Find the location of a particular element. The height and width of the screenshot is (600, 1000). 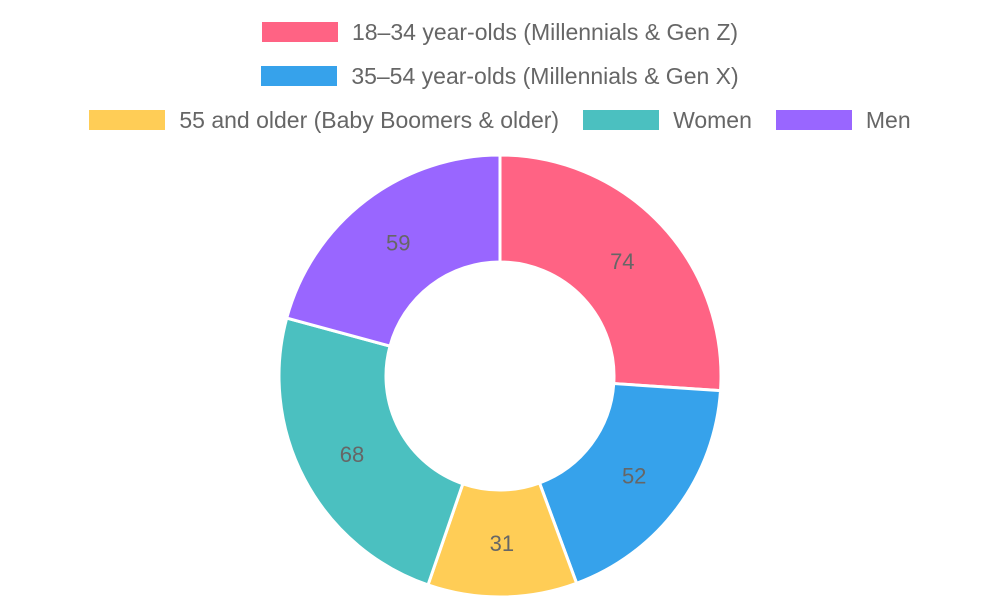

legend-row: 35–54 year-olds (Millennials & Gen X) is located at coordinates (500, 76).